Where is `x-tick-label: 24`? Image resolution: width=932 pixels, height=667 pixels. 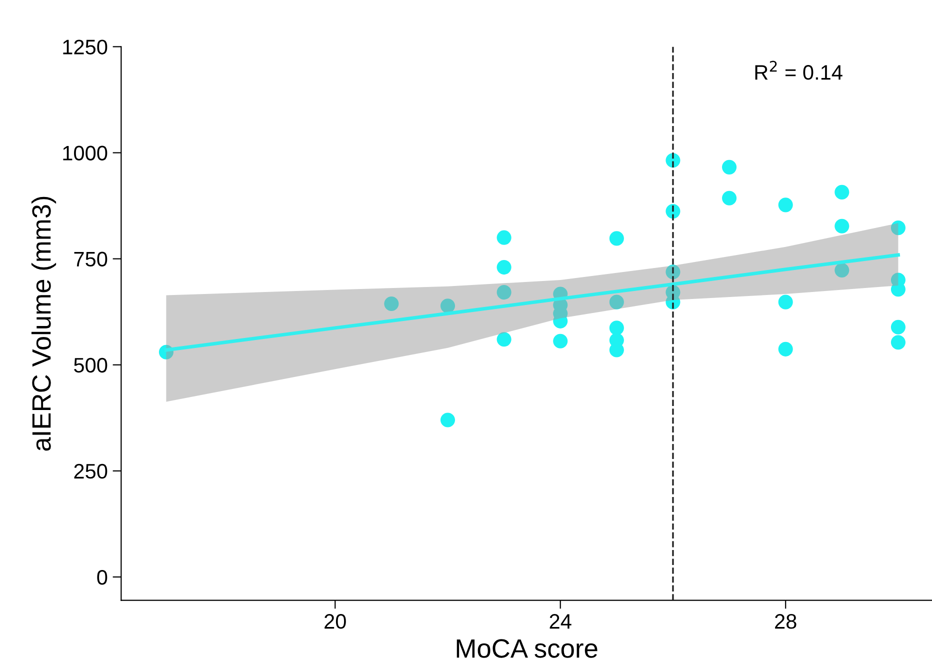
x-tick-label: 24 is located at coordinates (561, 621).